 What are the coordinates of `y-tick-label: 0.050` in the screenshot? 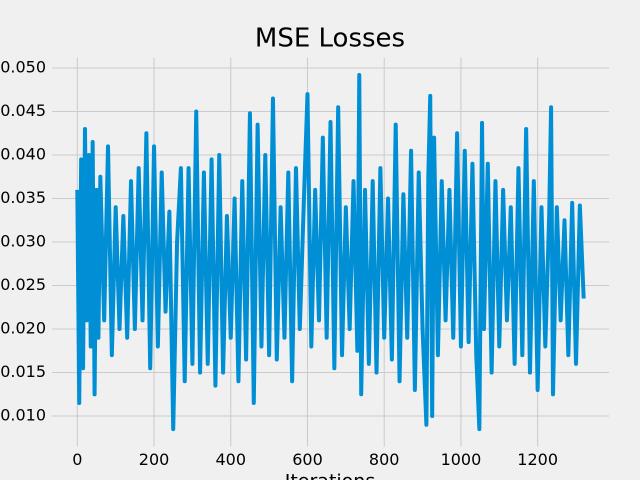 It's located at (23, 67).